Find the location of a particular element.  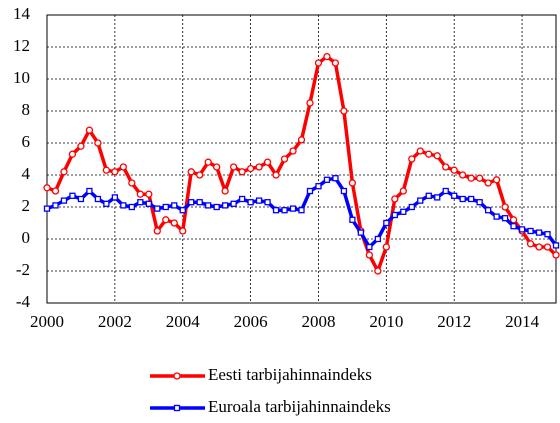

x-tick-label: 2012 is located at coordinates (454, 321).